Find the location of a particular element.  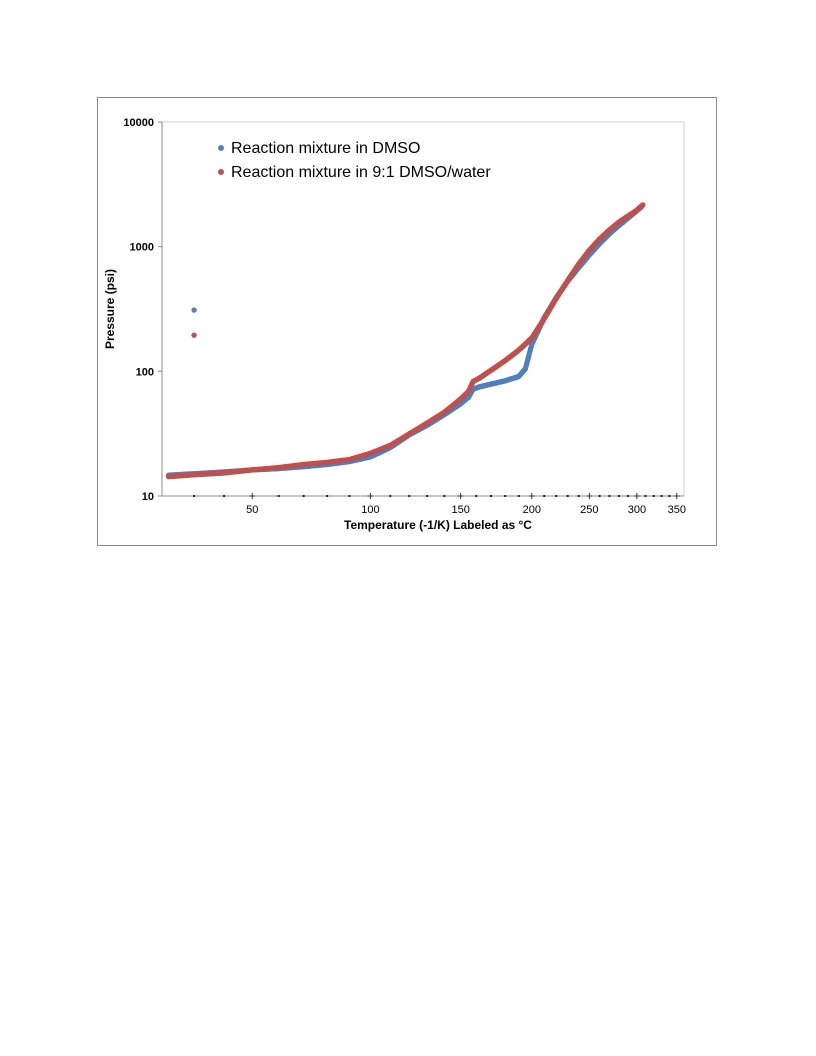

legend-marker-dmso is located at coordinates (221, 148).